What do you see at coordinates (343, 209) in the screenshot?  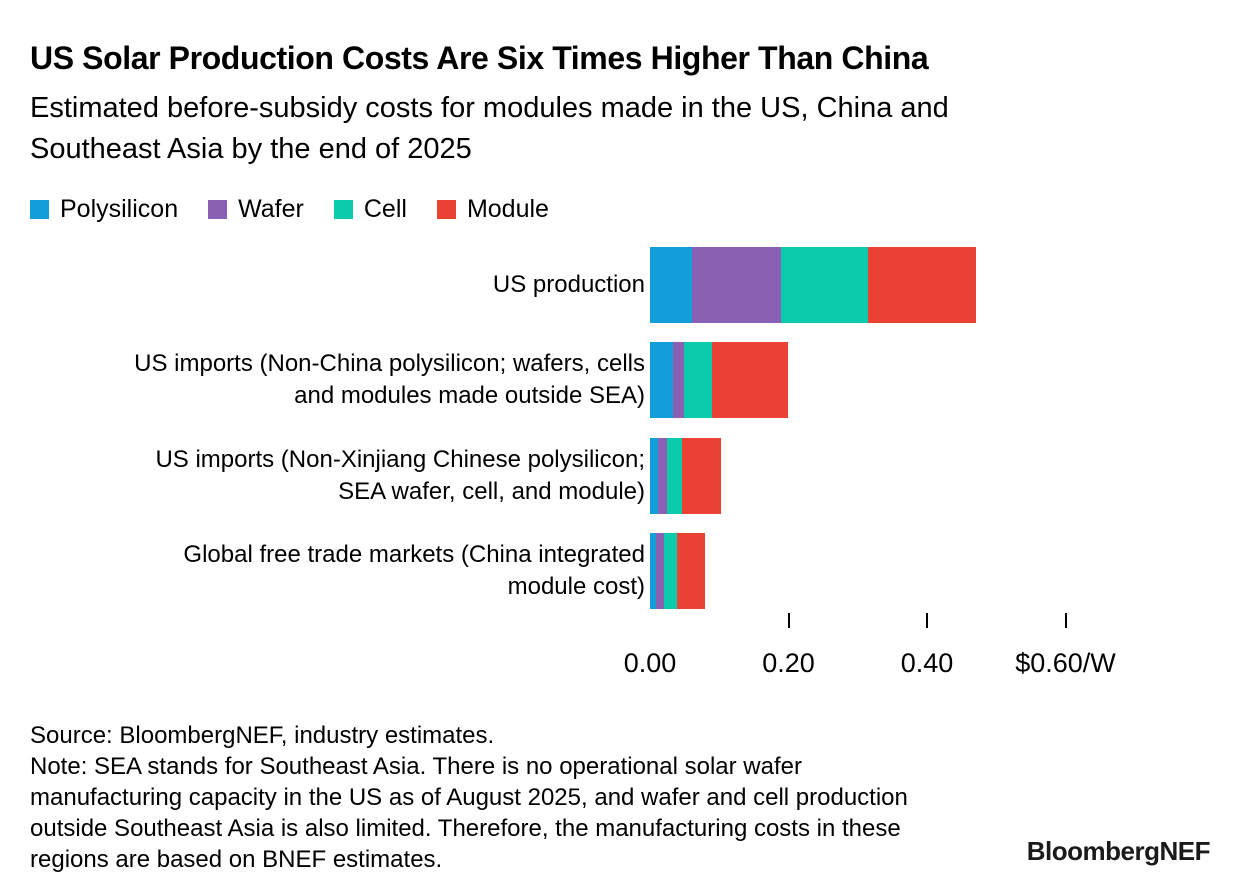 I see `legend-swatch-cell` at bounding box center [343, 209].